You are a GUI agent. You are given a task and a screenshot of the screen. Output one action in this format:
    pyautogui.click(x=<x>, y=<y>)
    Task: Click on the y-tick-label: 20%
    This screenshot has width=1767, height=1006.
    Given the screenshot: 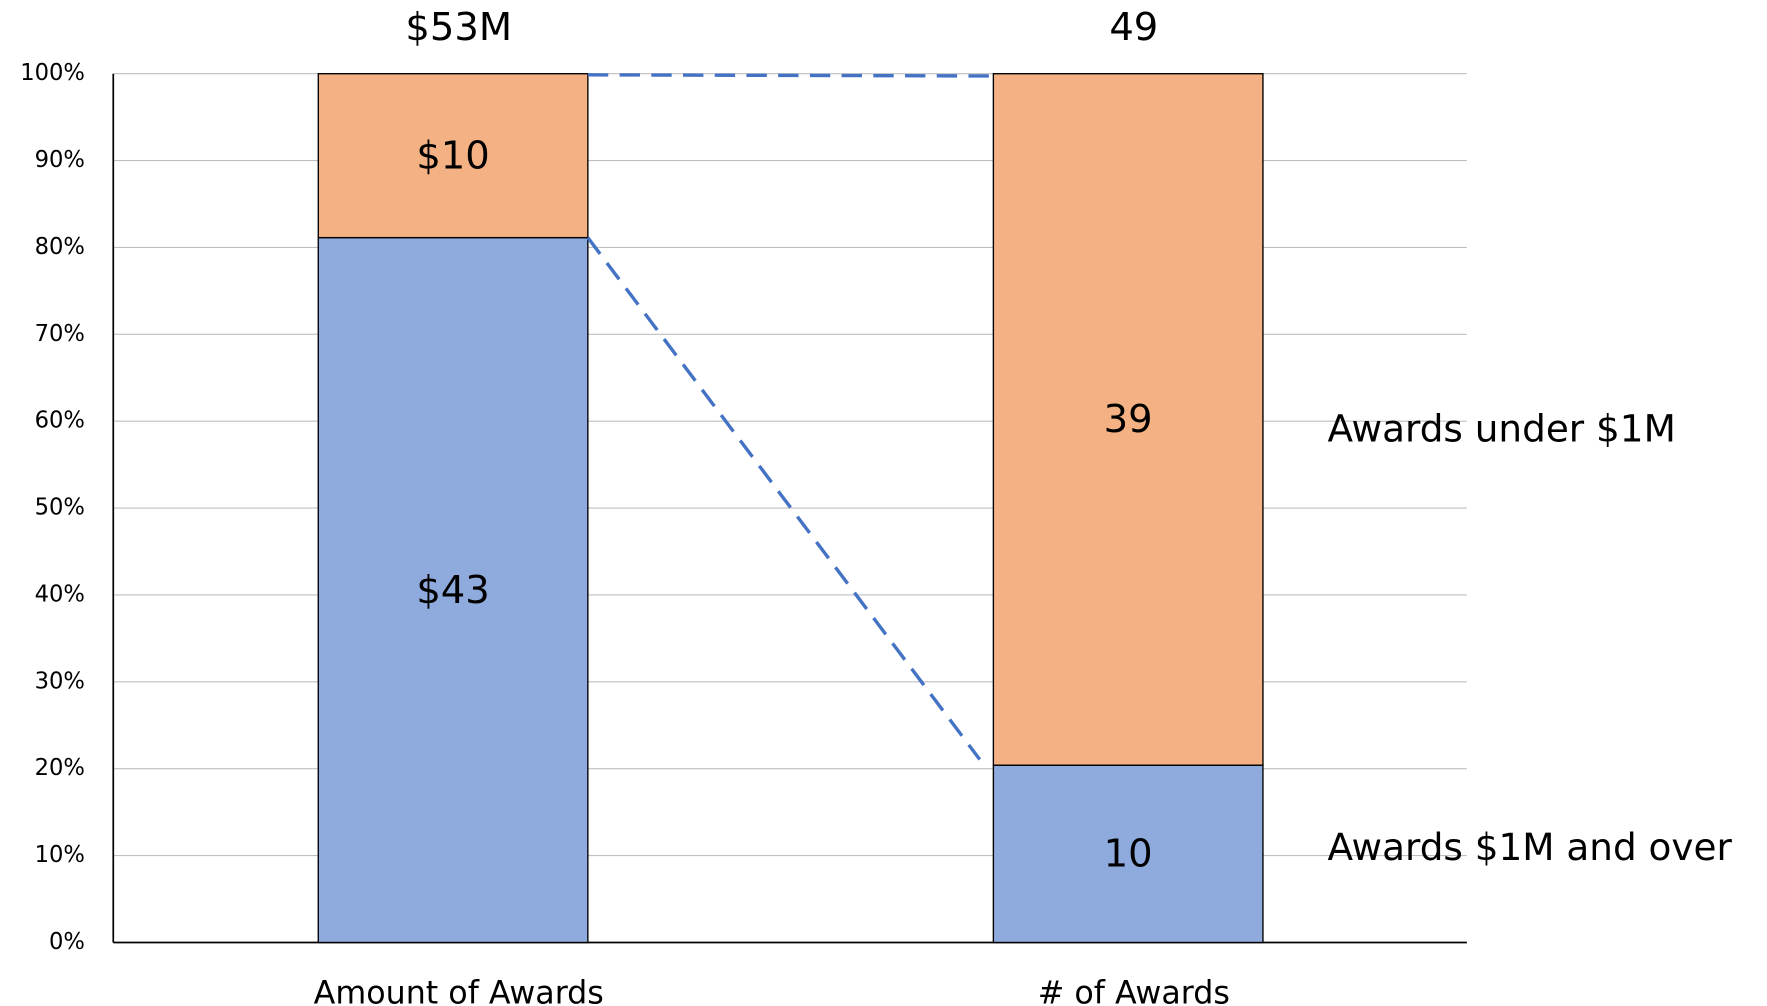 What is the action you would take?
    pyautogui.click(x=60, y=768)
    